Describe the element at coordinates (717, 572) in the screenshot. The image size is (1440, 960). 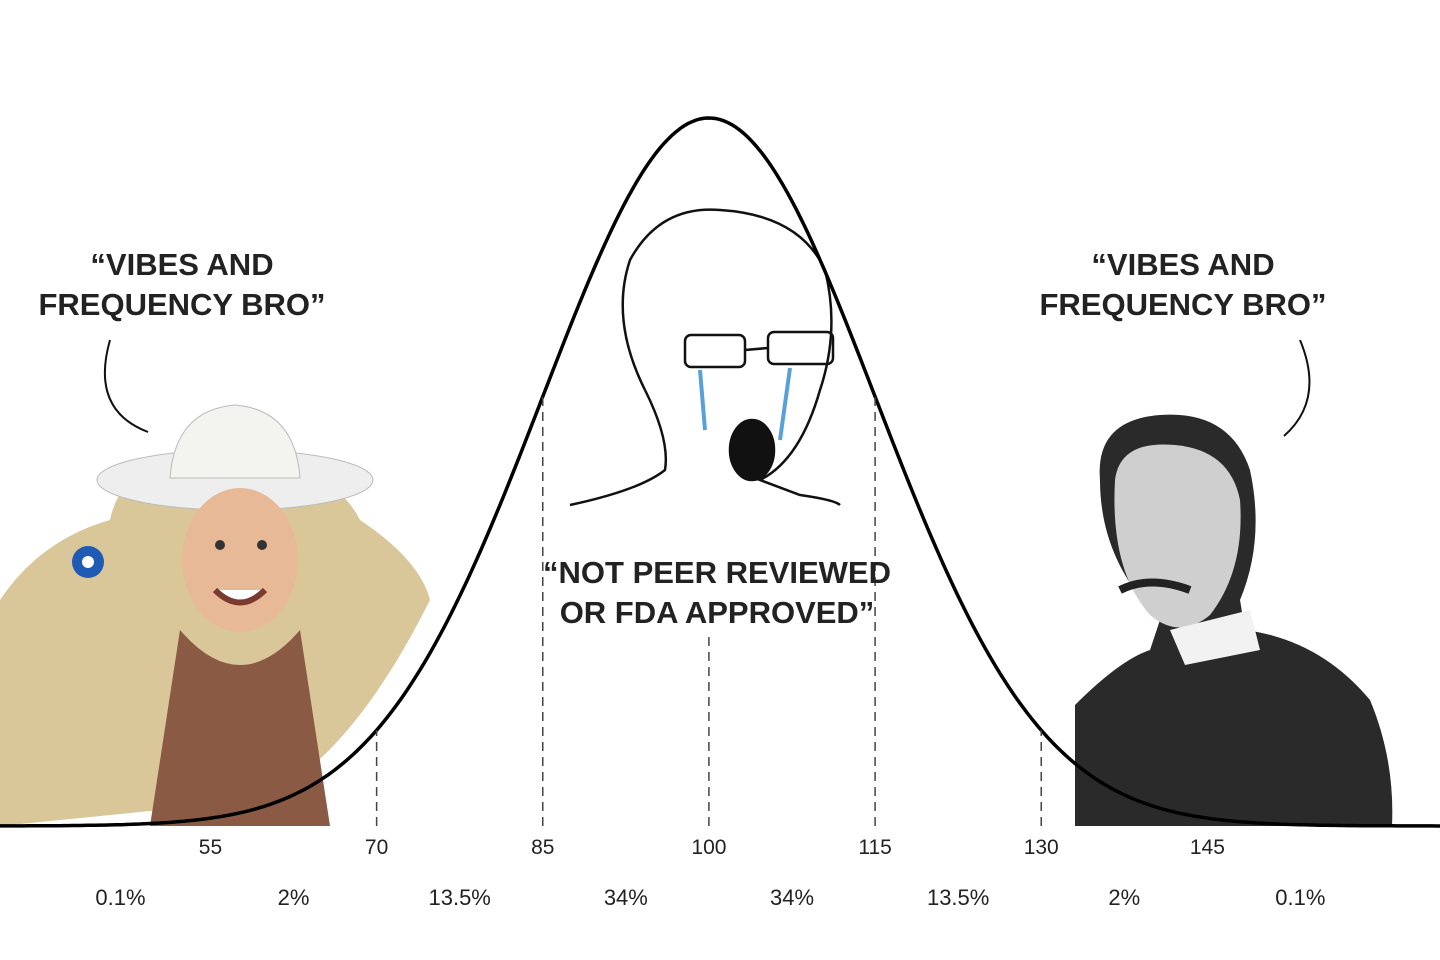
I see `quote-line: “NOT PEER REVIEWED` at that location.